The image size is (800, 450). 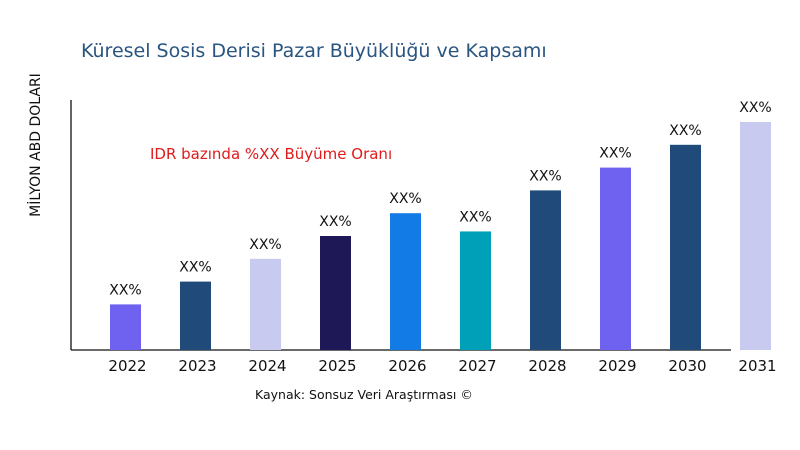 What do you see at coordinates (407, 366) in the screenshot?
I see `x-tick-2026: 2026` at bounding box center [407, 366].